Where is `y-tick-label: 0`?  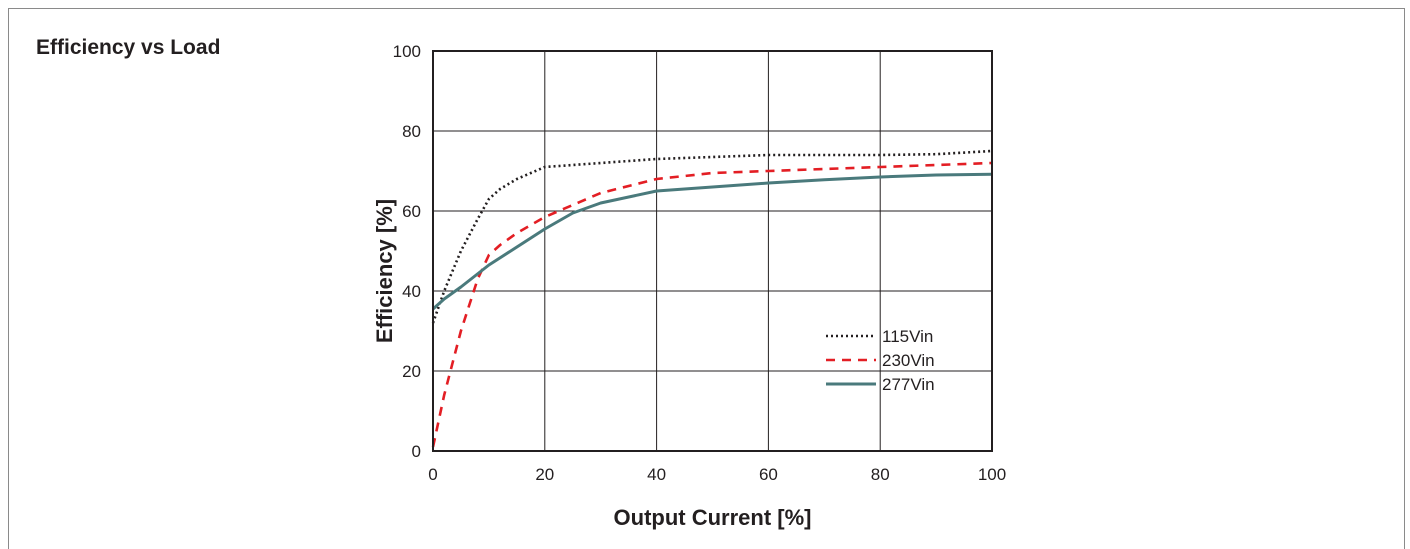 y-tick-label: 0 is located at coordinates (416, 451).